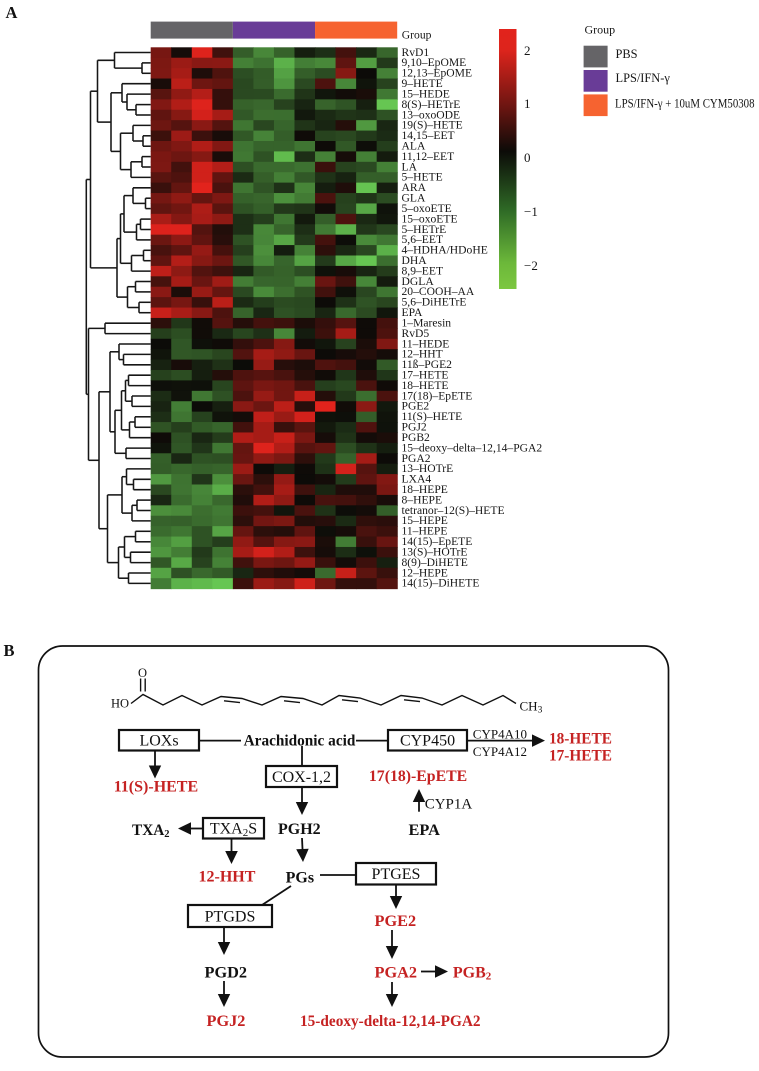 This screenshot has width=759, height=1071. Describe the element at coordinates (441, 583) in the screenshot. I see `svg-text: 14(15)–DiHETE` at that location.